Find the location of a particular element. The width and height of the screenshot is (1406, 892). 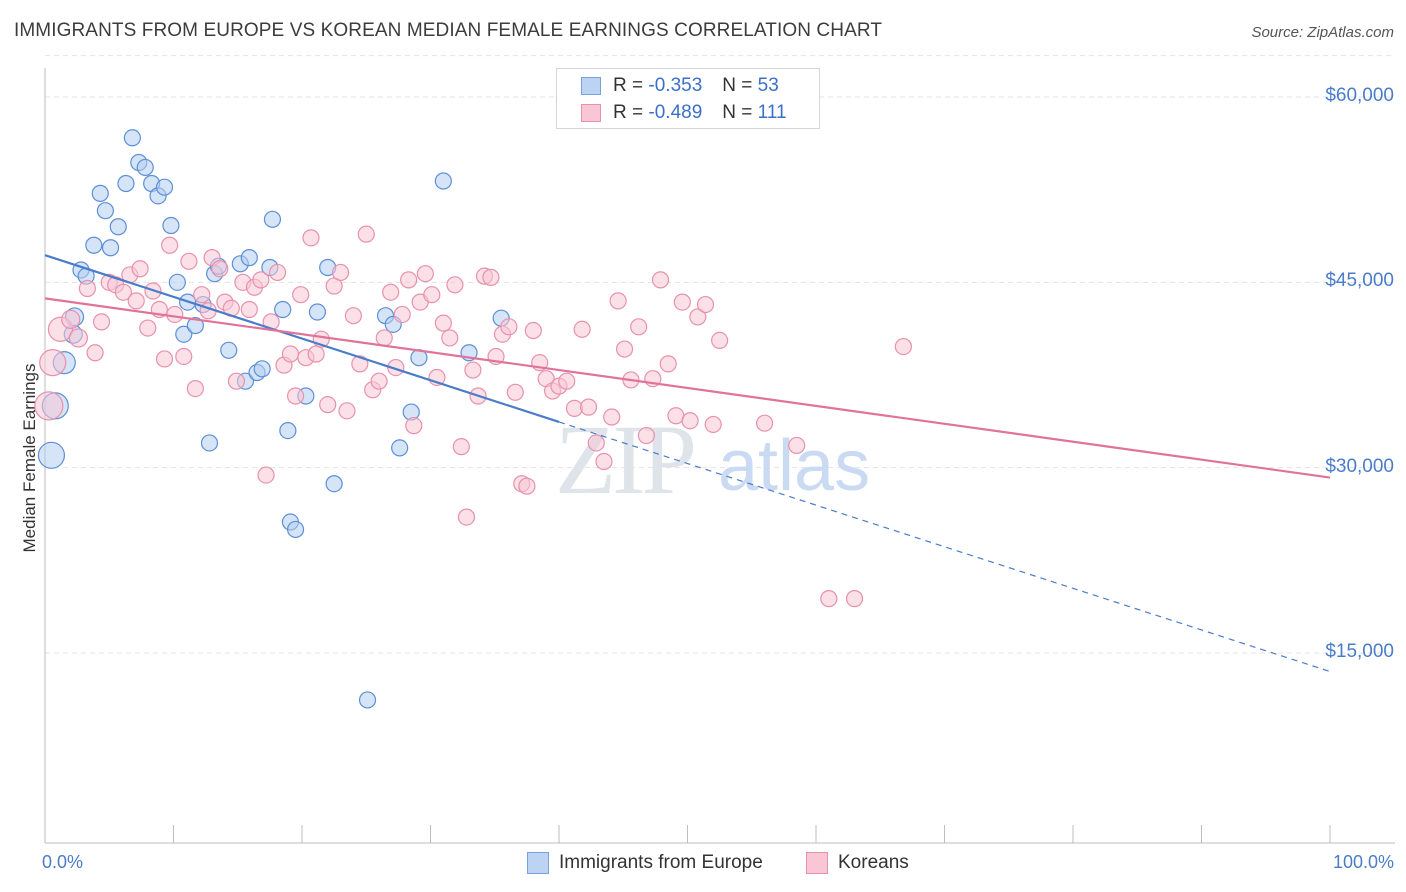

chart-source: Source: ZipAtlas.com is located at coordinates (1322, 32).